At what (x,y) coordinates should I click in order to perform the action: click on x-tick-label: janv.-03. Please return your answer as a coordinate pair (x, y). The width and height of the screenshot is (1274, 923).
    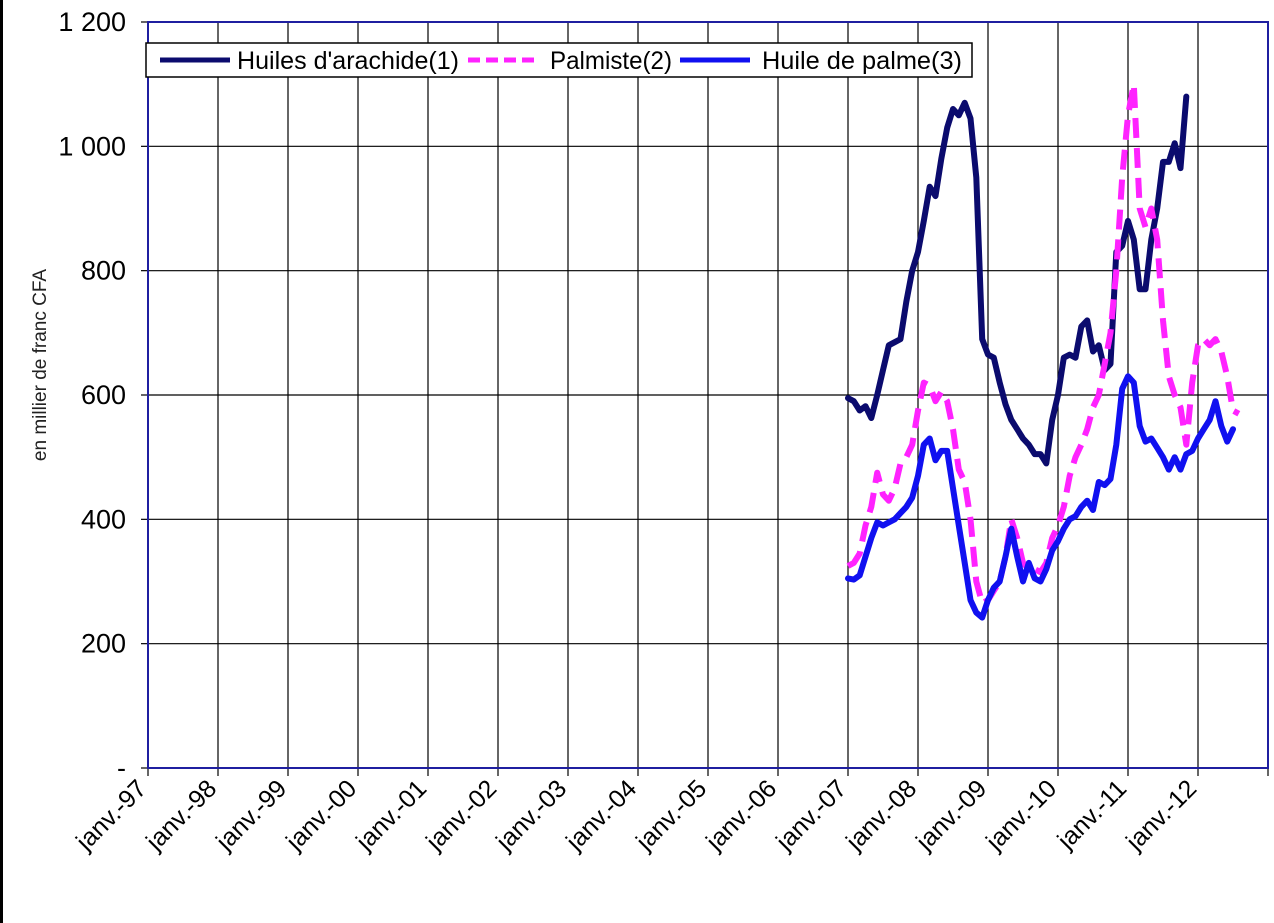
    Looking at the image, I should click on (531, 815).